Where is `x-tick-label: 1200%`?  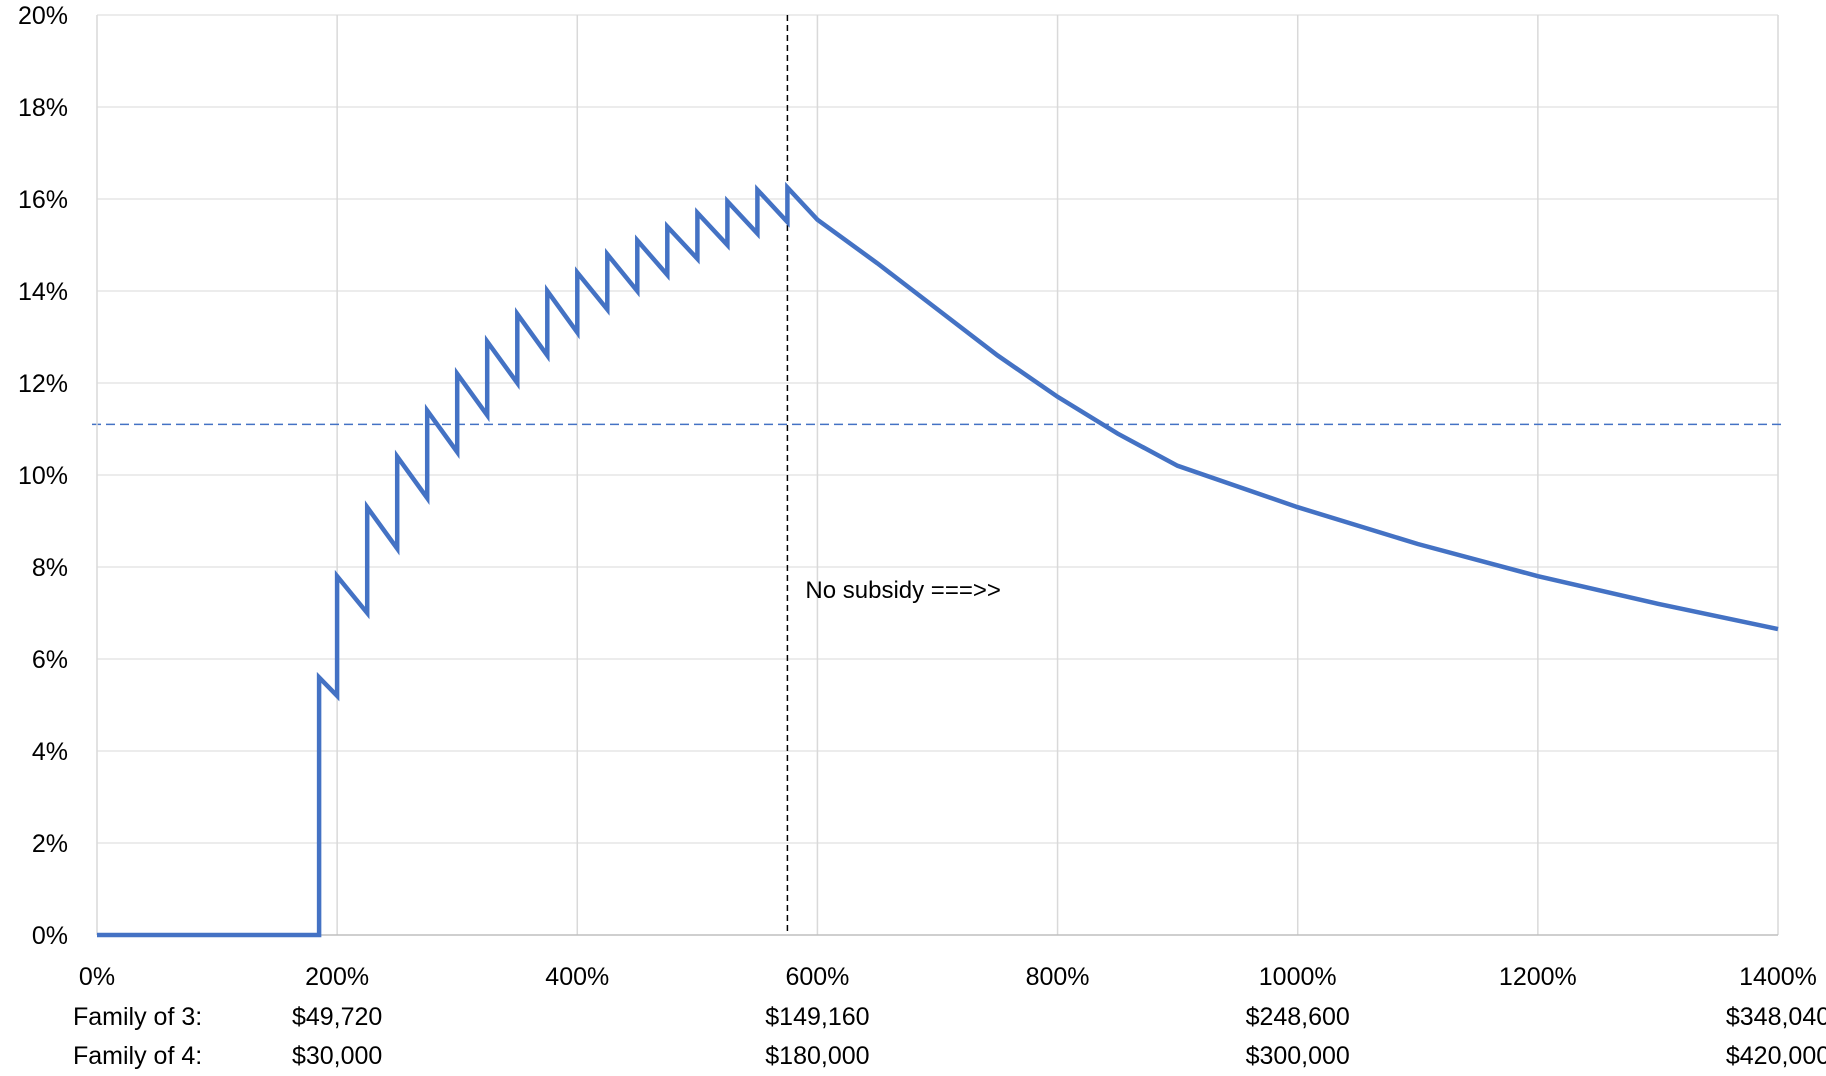 x-tick-label: 1200% is located at coordinates (1538, 977).